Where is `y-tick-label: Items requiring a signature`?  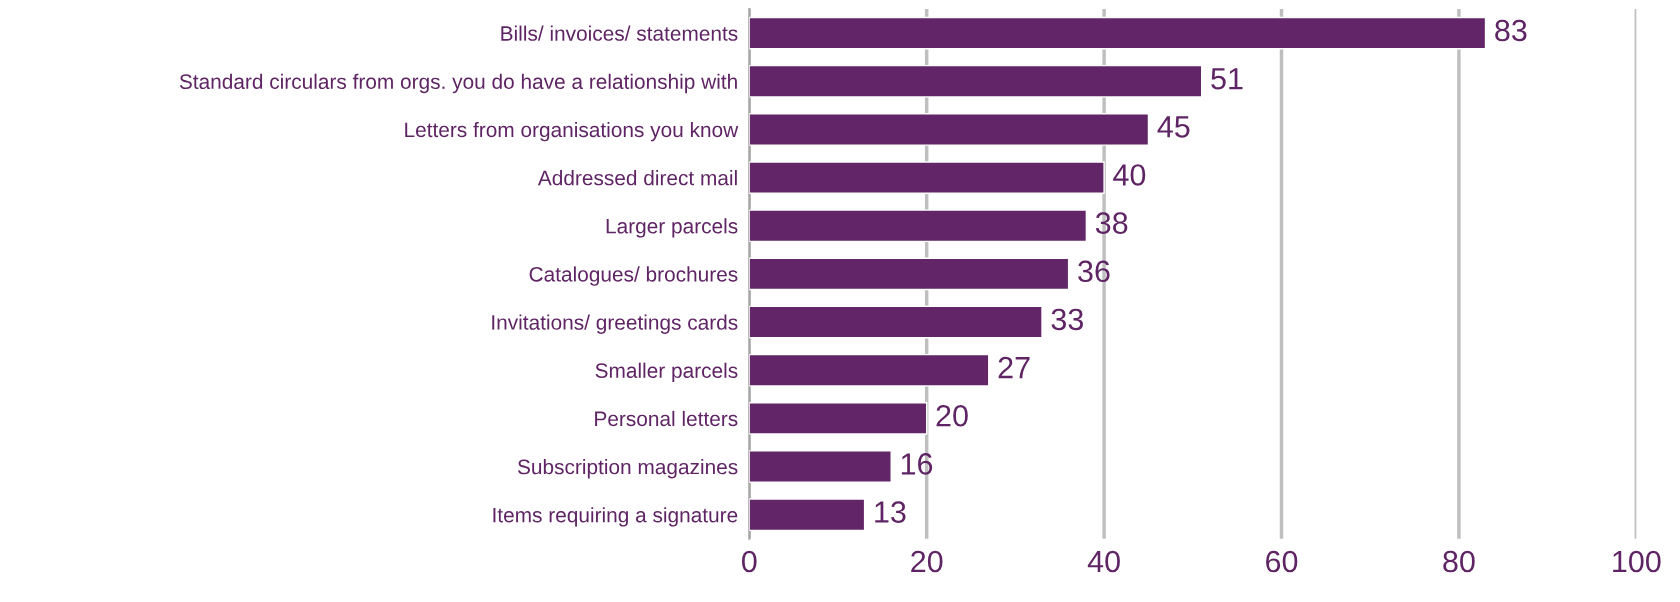
y-tick-label: Items requiring a signature is located at coordinates (615, 517).